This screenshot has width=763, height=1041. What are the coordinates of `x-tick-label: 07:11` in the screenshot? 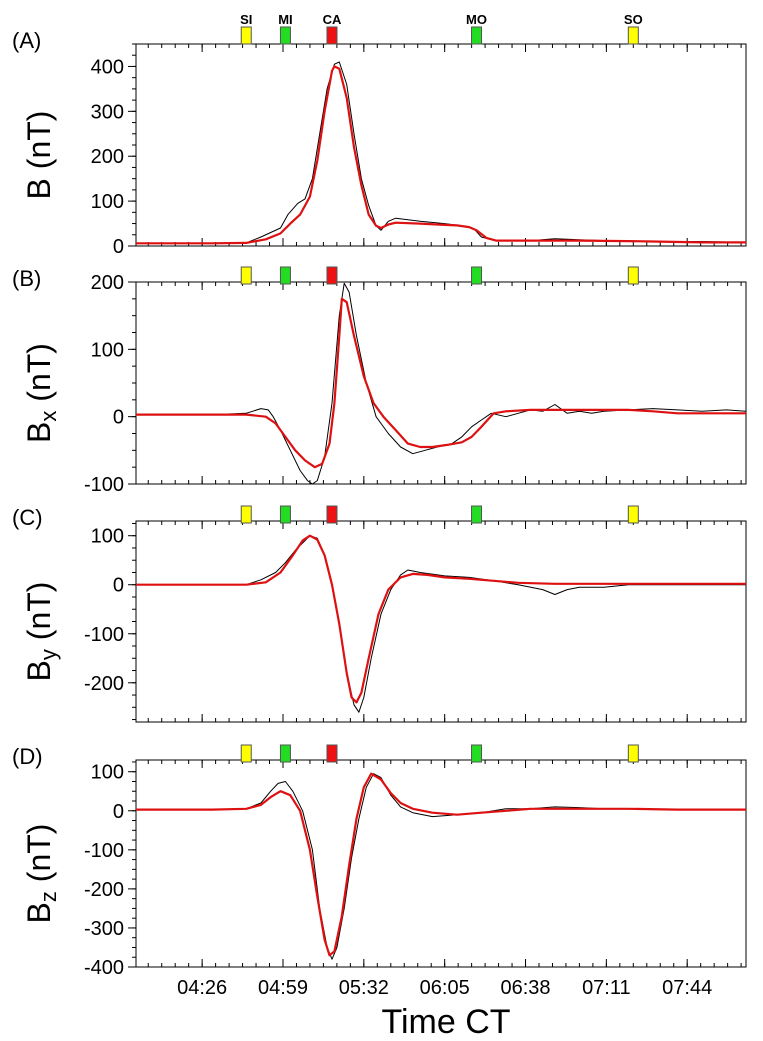 It's located at (606, 988).